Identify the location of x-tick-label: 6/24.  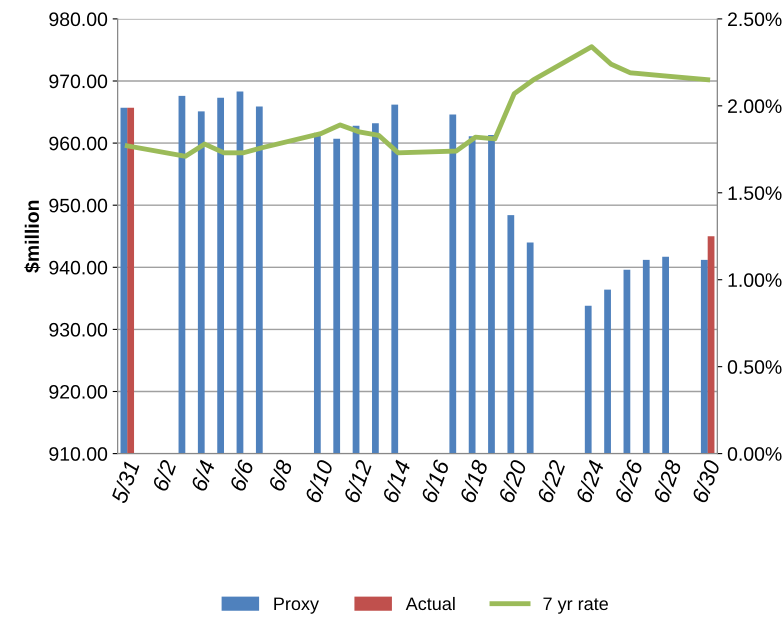
(589, 481).